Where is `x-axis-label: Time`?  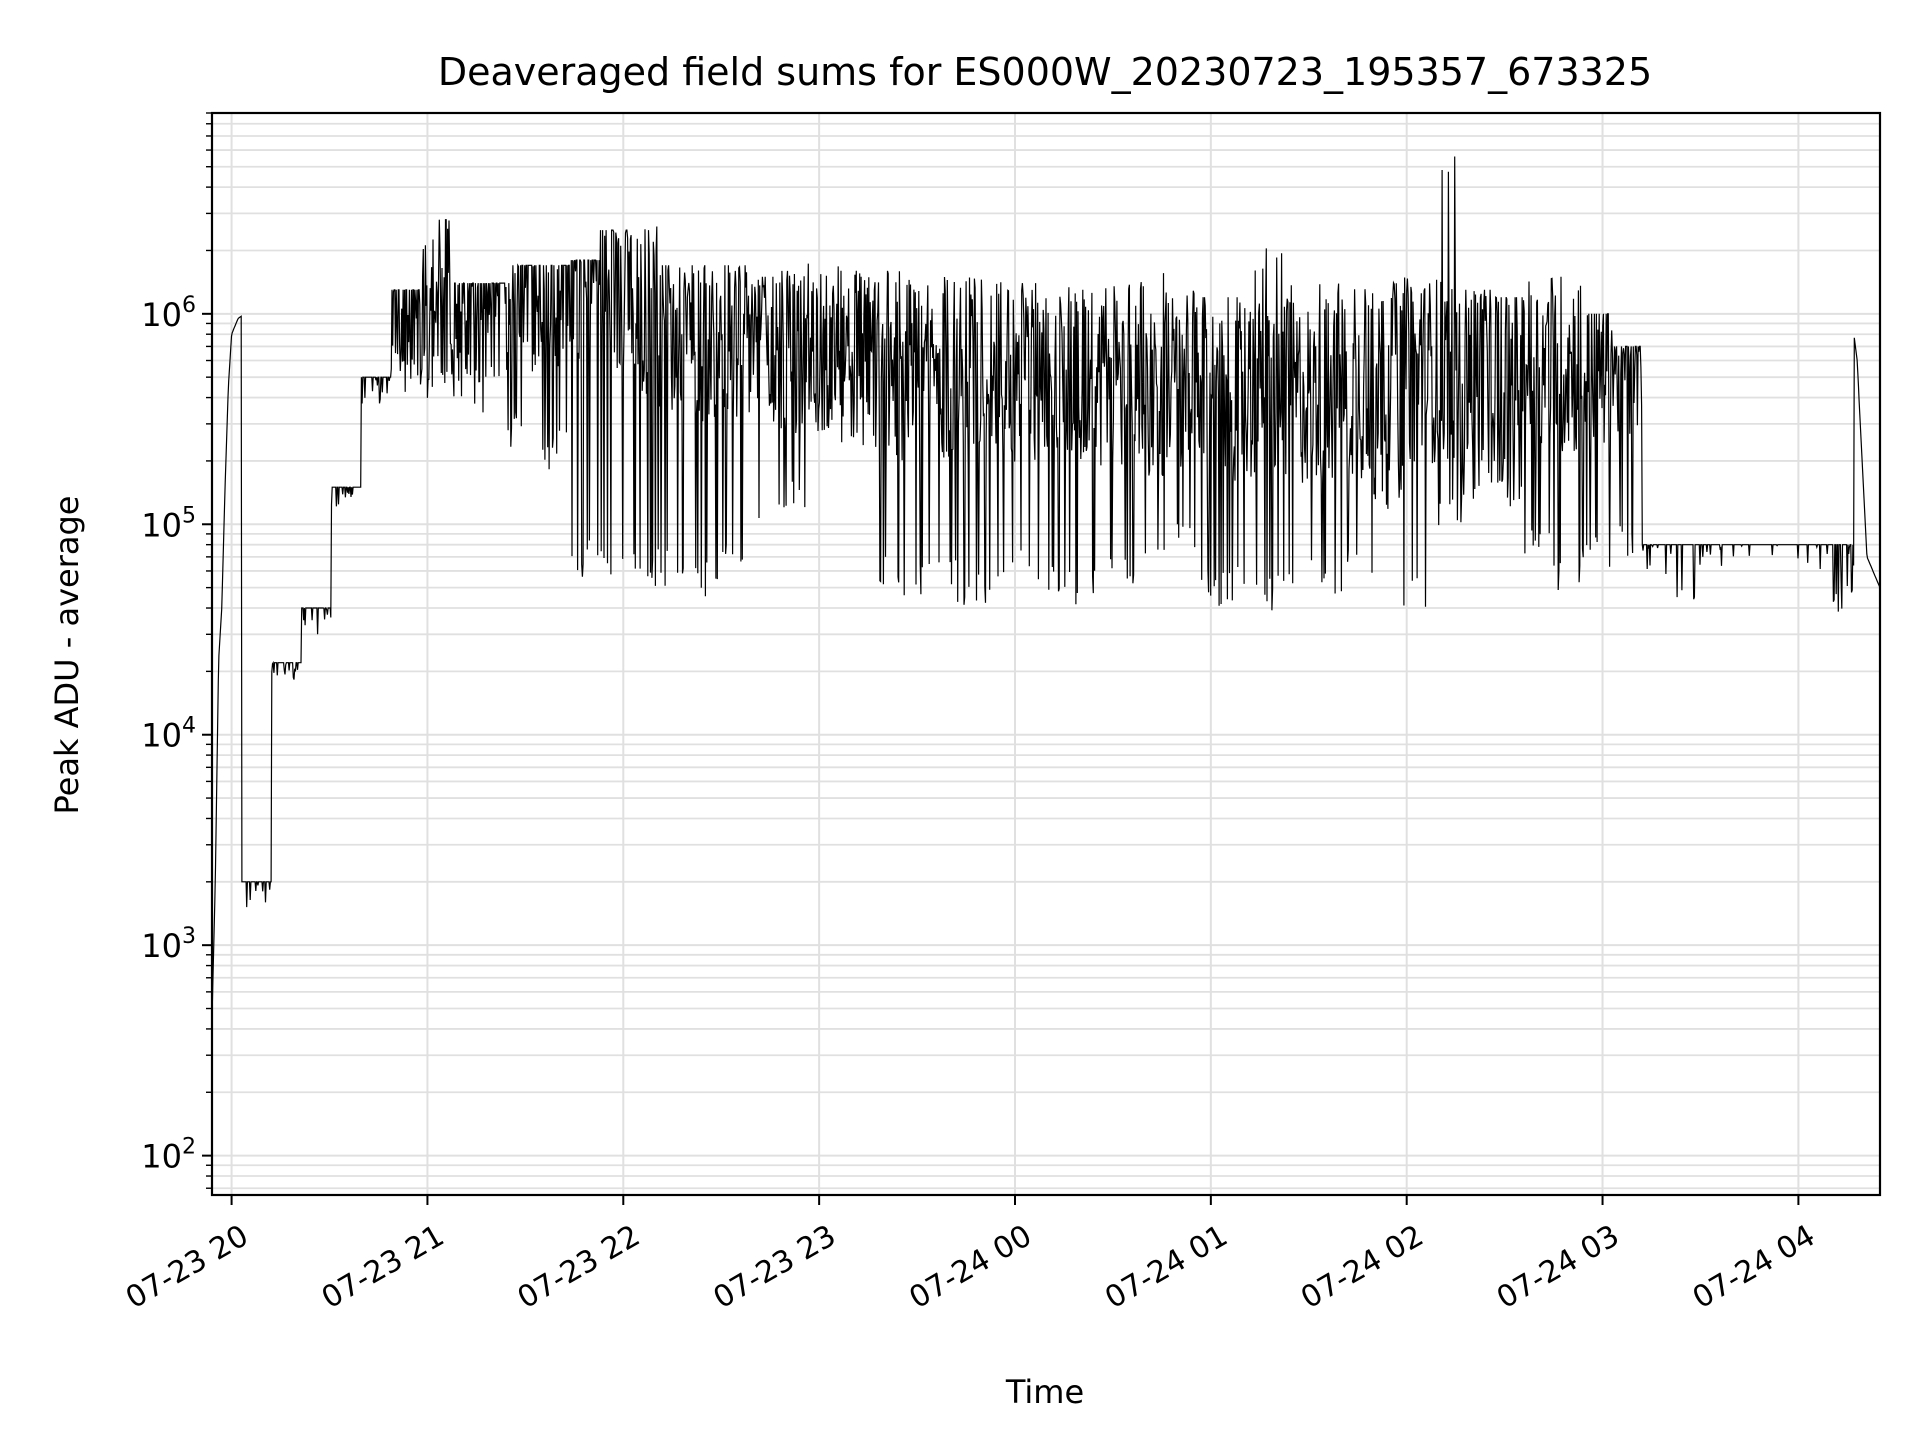
x-axis-label: Time is located at coordinates (1044, 1392).